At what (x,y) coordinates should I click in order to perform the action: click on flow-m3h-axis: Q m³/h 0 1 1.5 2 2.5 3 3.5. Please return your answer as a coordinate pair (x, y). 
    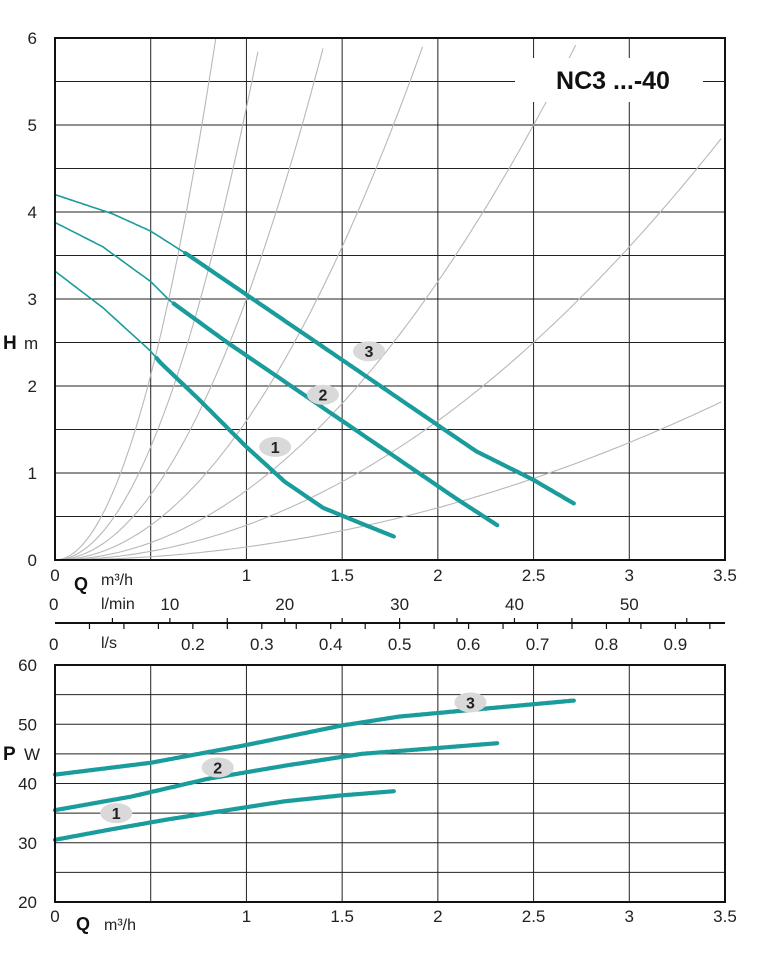
    Looking at the image, I should click on (393, 580).